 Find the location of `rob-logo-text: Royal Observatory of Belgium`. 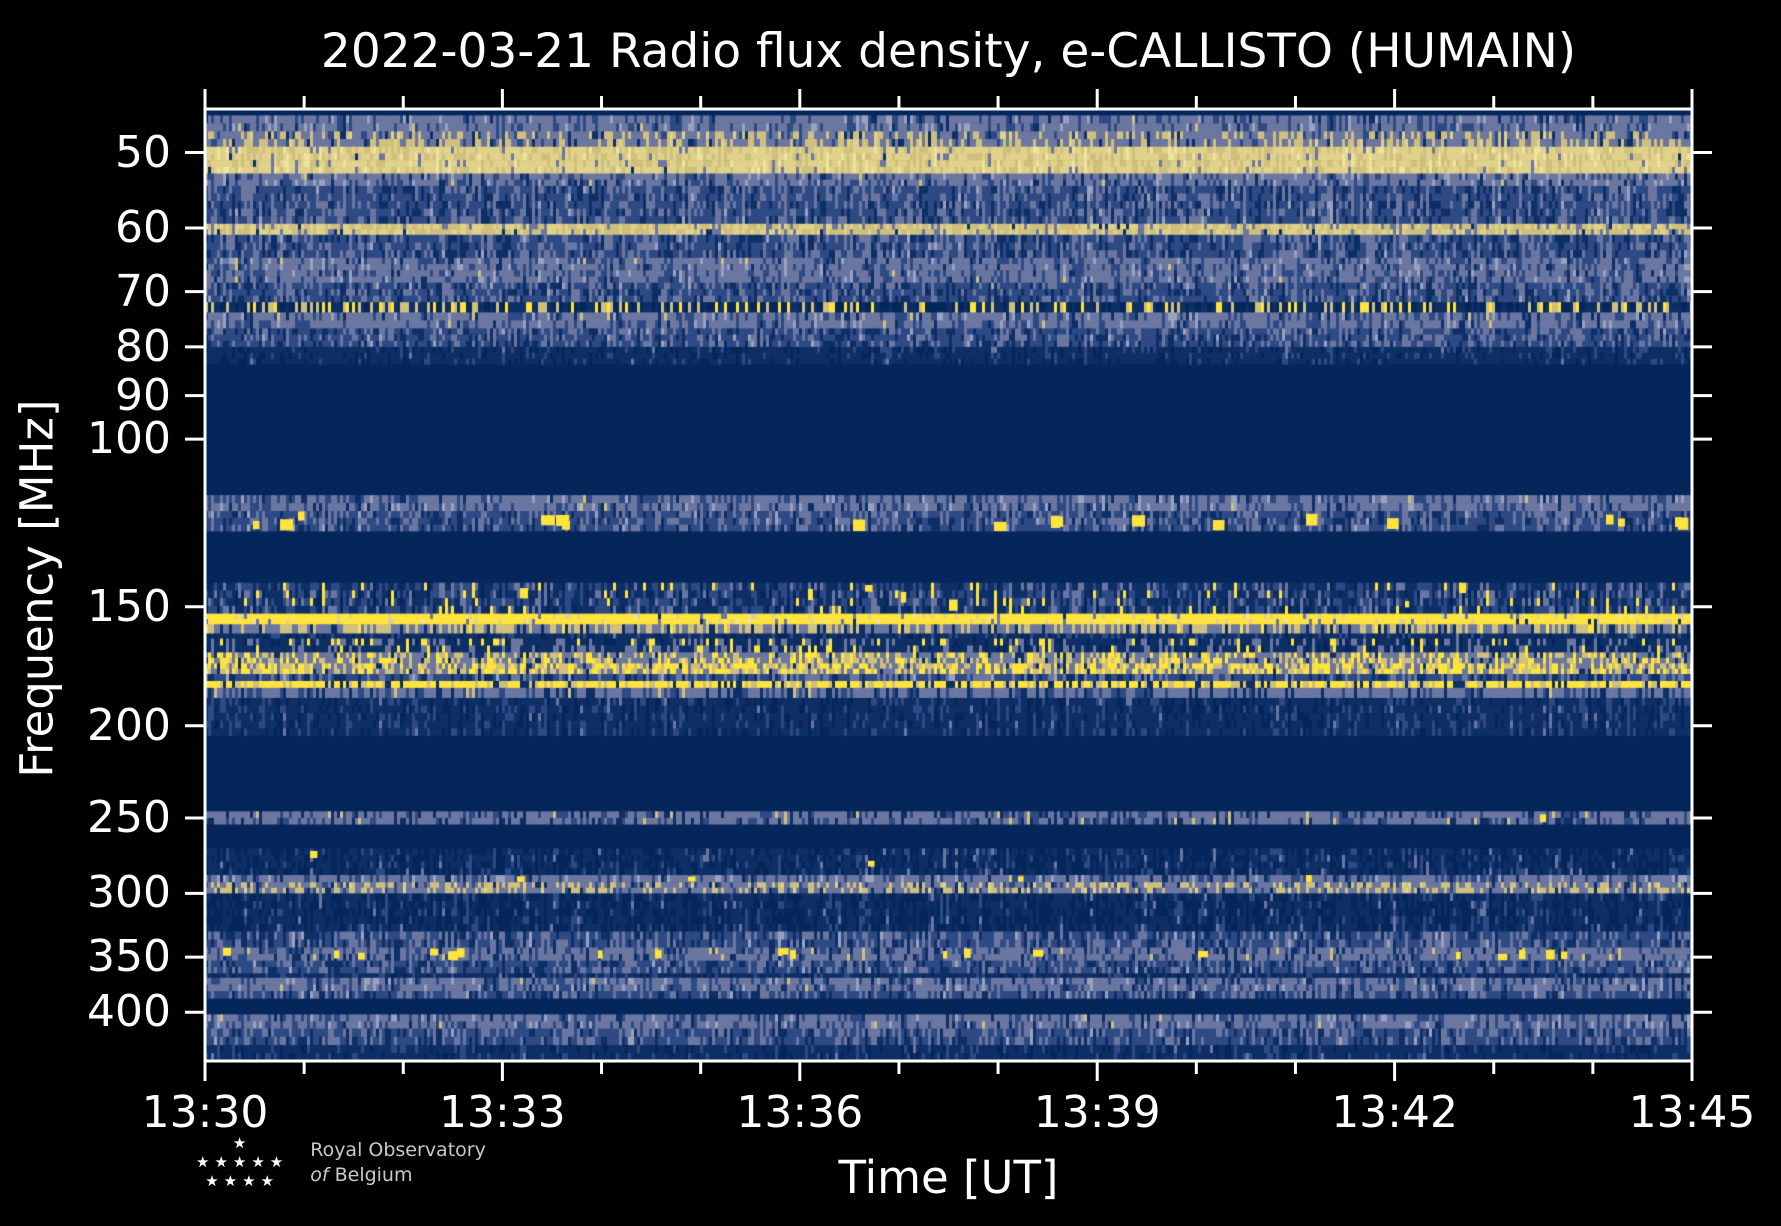

rob-logo-text: Royal Observatory of Belgium is located at coordinates (398, 1163).